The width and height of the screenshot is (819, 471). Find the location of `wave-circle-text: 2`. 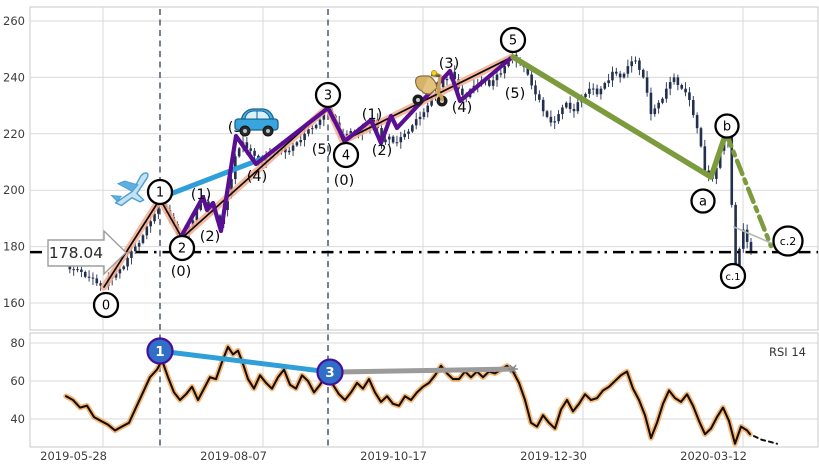

wave-circle-text: 2 is located at coordinates (182, 249).